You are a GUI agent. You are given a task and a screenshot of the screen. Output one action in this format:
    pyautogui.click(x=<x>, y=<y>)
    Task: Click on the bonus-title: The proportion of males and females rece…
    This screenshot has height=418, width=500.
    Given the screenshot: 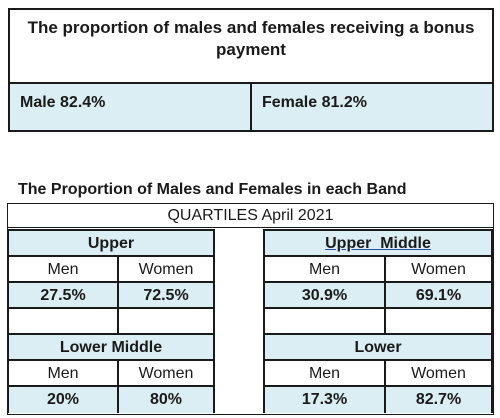 What is the action you would take?
    pyautogui.click(x=251, y=38)
    